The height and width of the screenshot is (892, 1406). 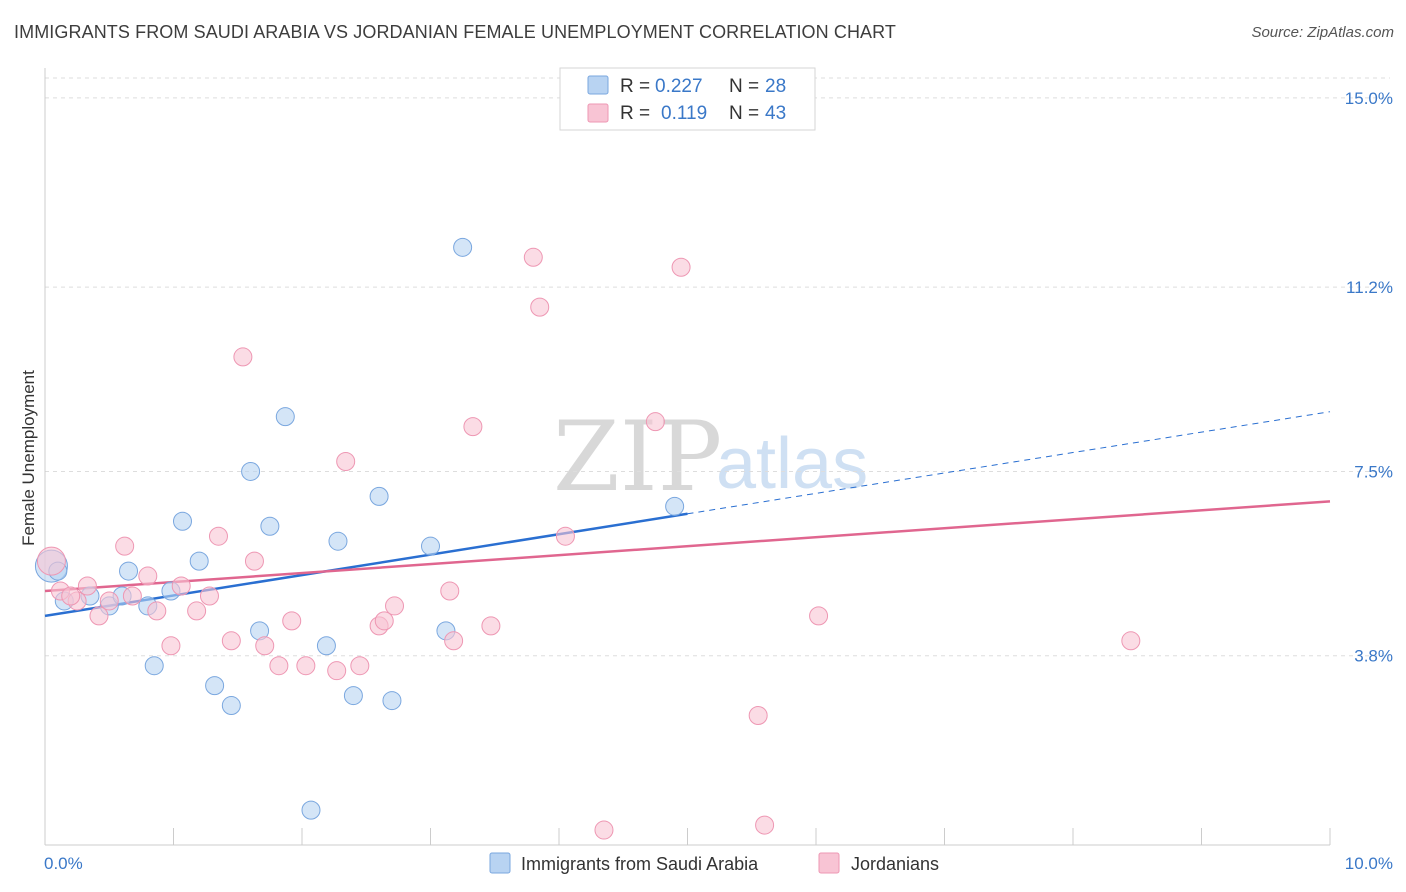 I want to click on trend-line-pink, so click(x=687, y=546).